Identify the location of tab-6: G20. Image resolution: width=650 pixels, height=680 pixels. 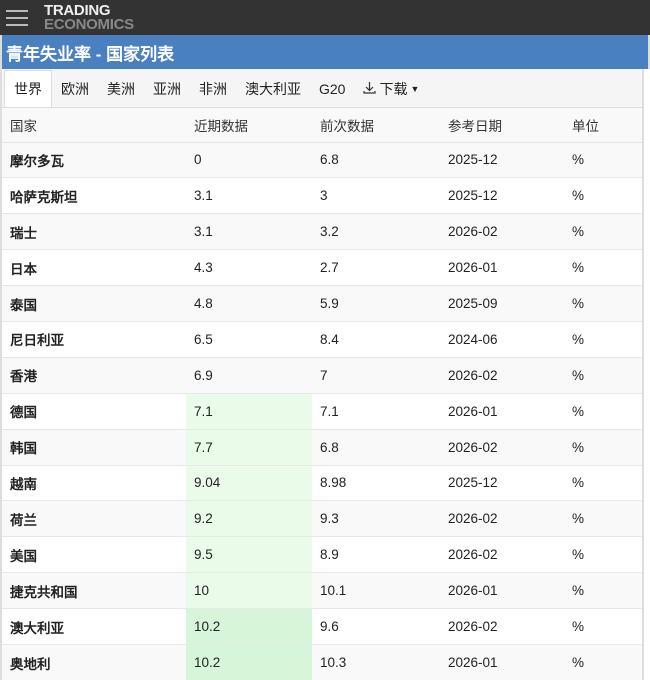
(332, 89).